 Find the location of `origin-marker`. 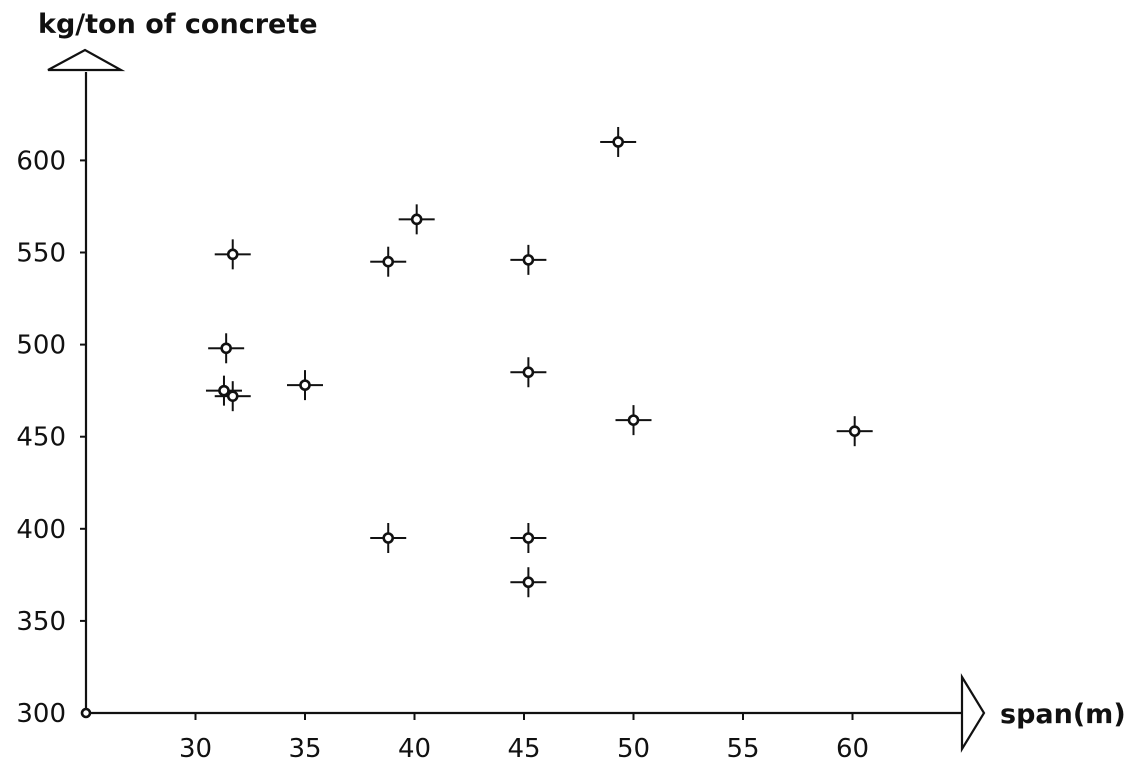

origin-marker is located at coordinates (86, 713).